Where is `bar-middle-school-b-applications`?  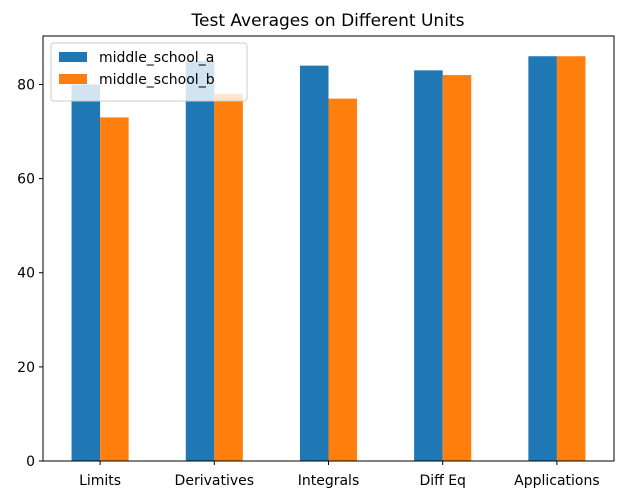
bar-middle-school-b-applications is located at coordinates (571, 259).